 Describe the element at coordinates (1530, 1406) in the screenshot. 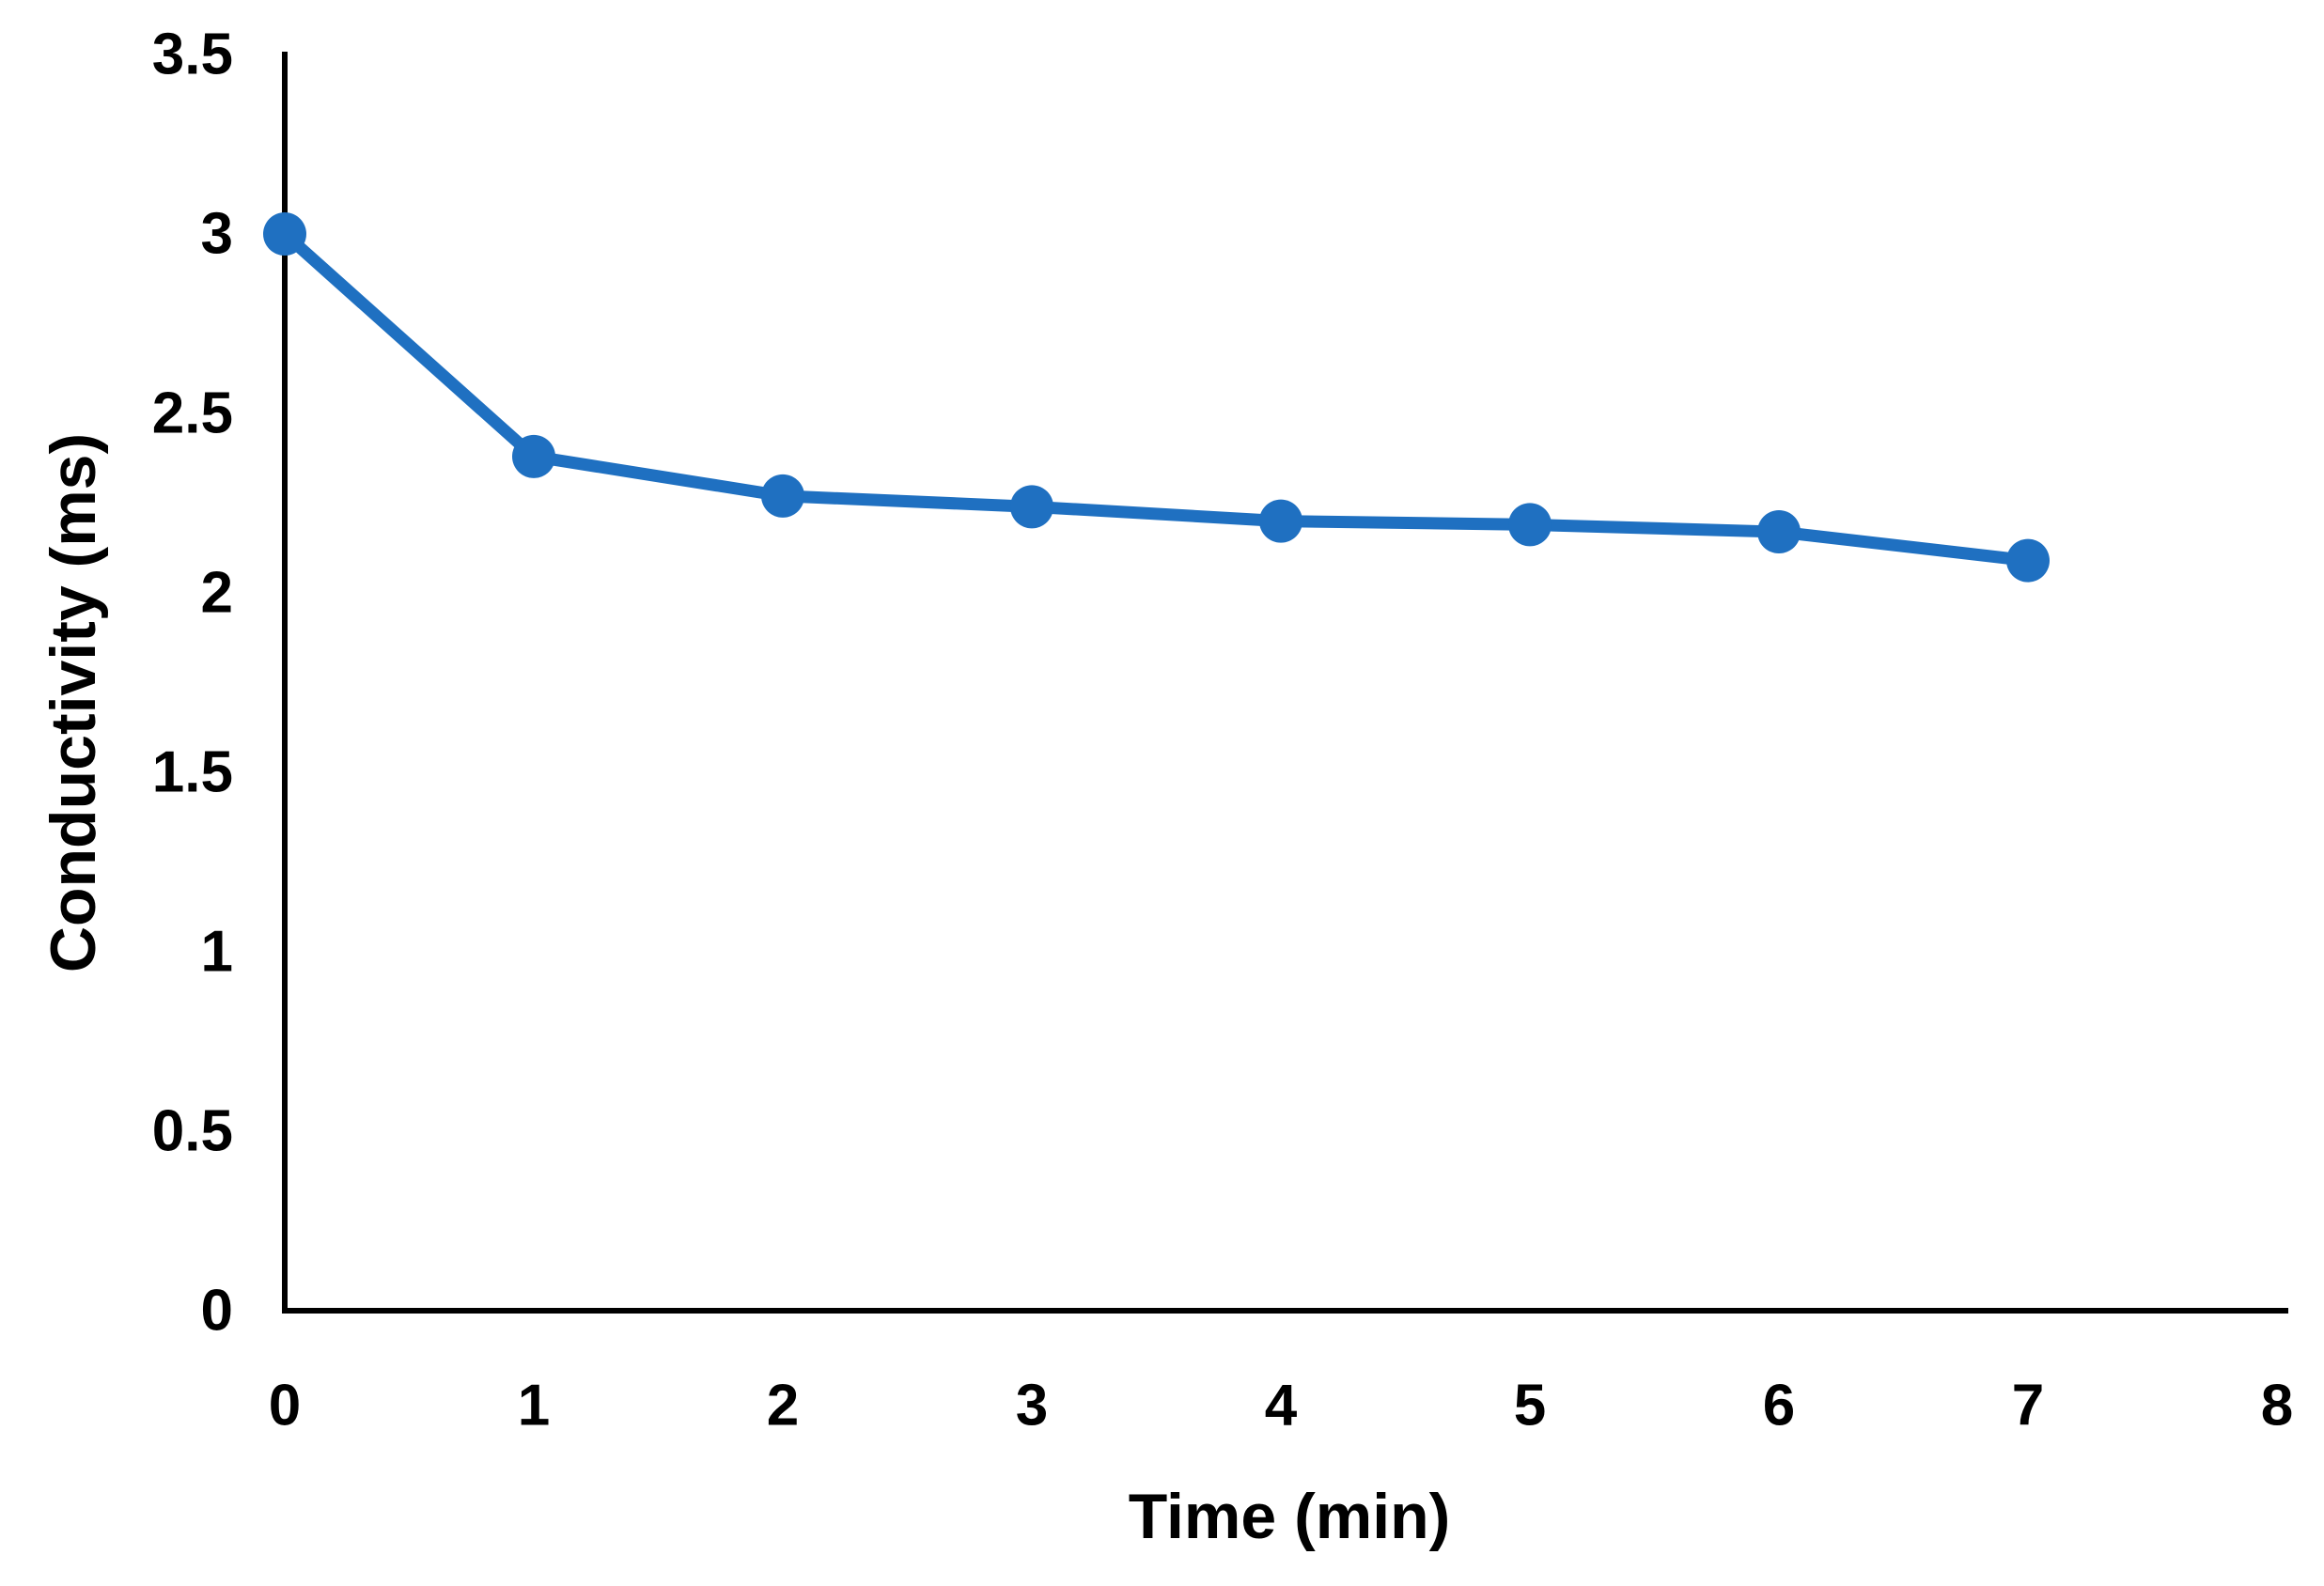

I see `x-tick-label: 5` at that location.